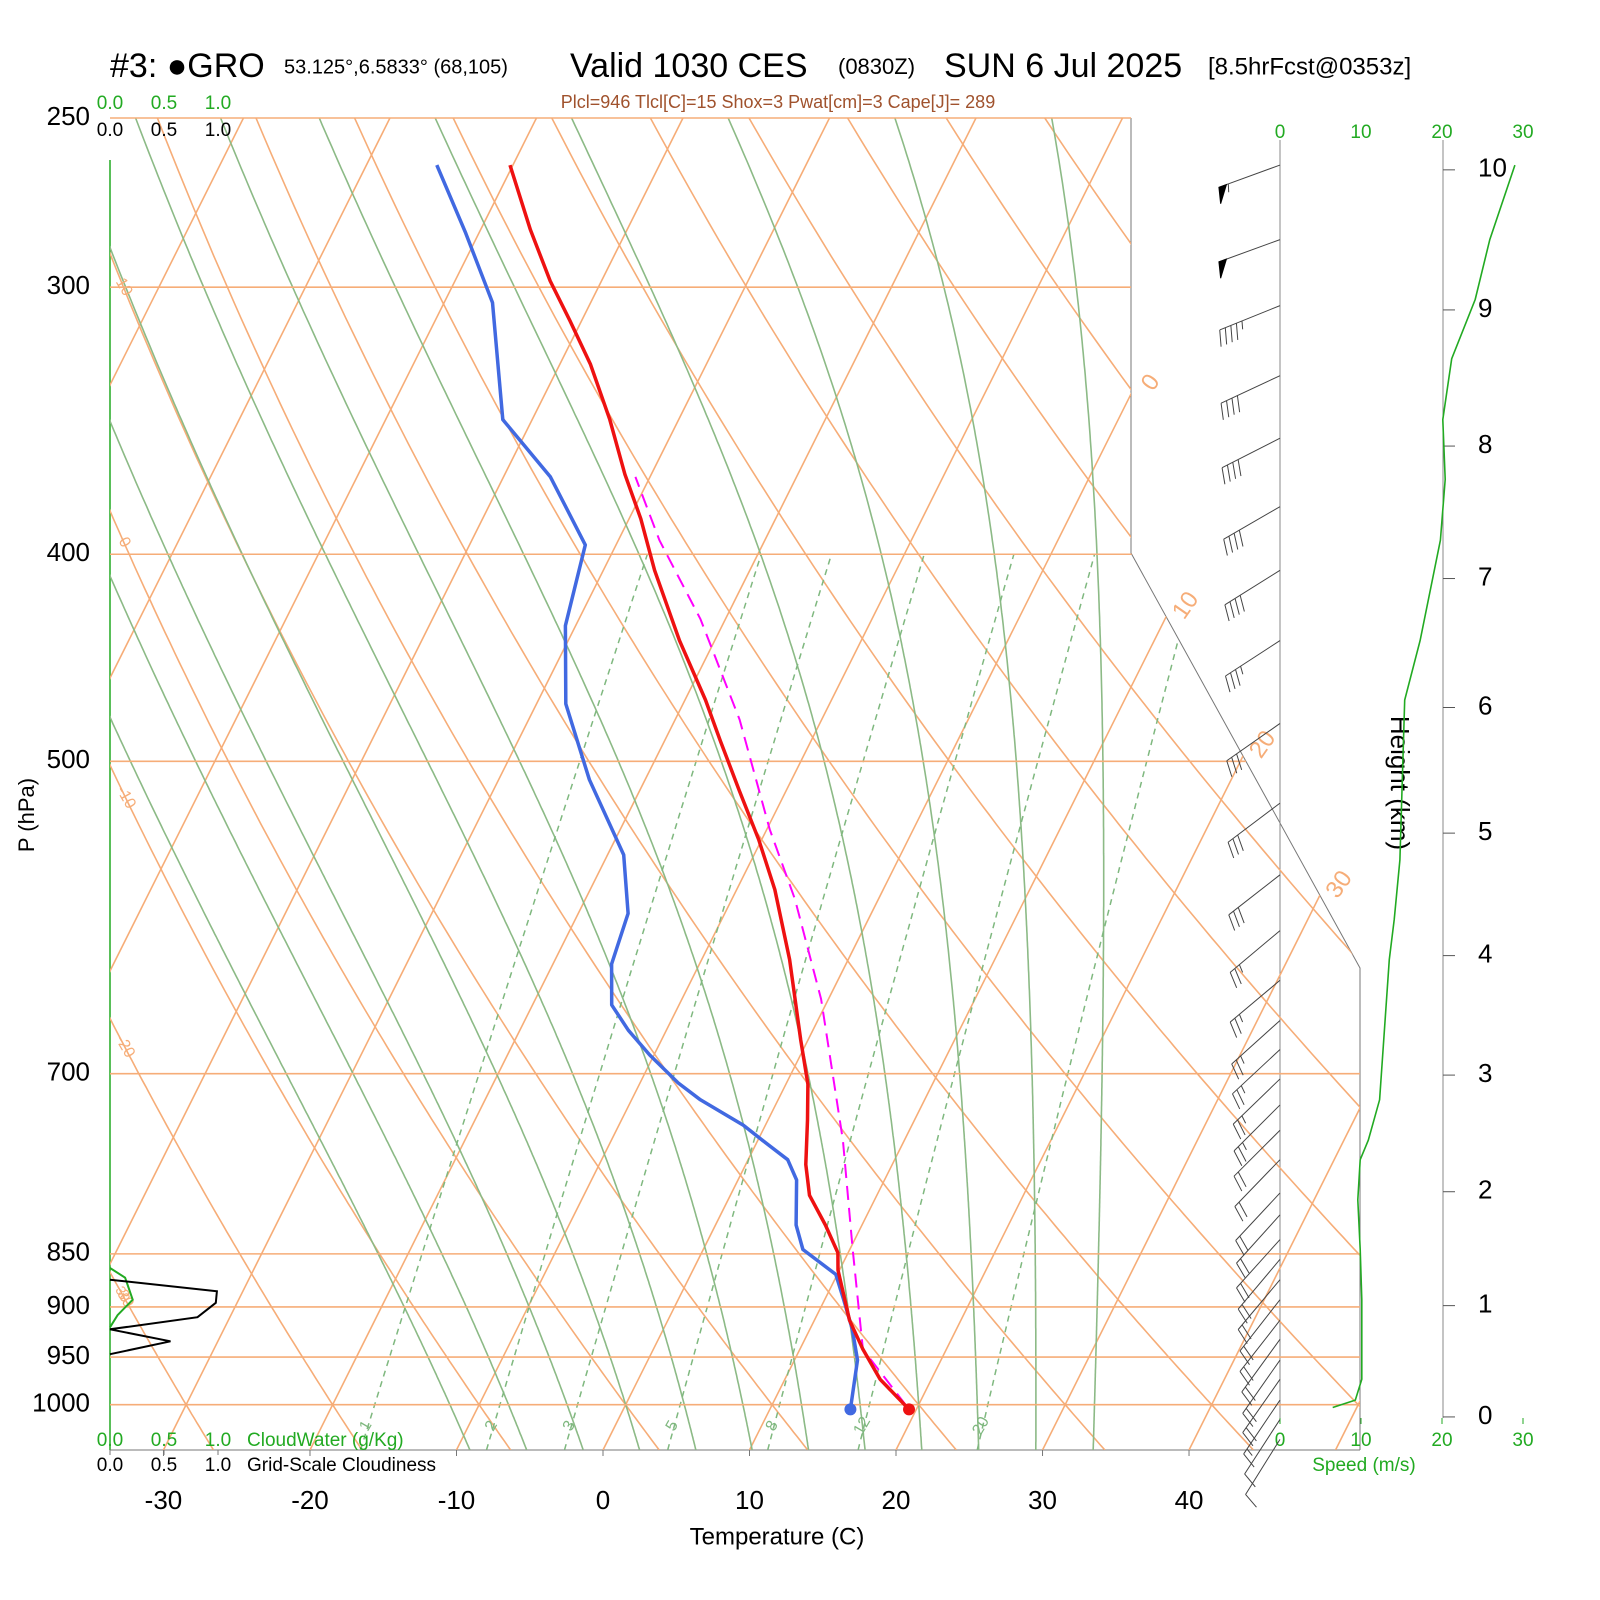 This screenshot has height=1600, width=1600. What do you see at coordinates (1485, 1304) in the screenshot?
I see `height-tick-label: 1` at bounding box center [1485, 1304].